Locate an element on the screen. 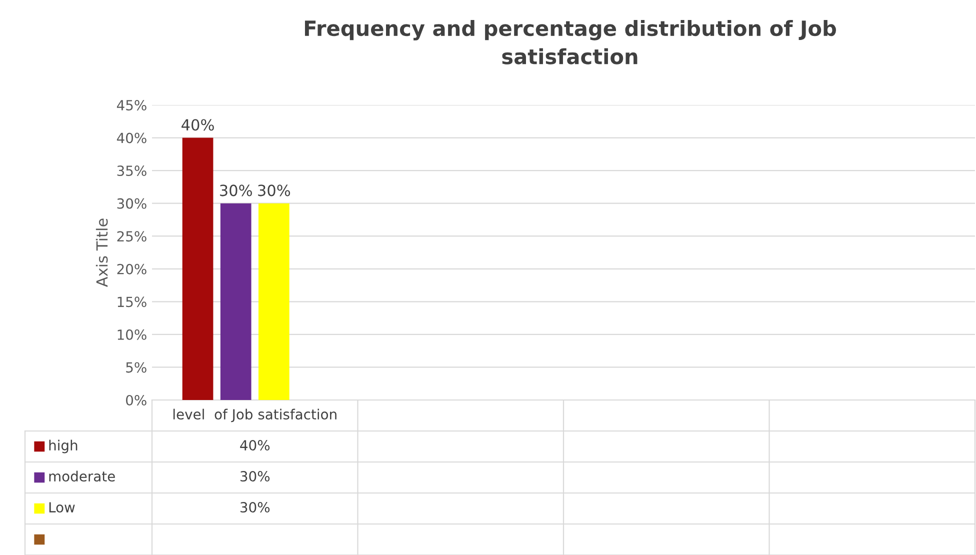 The image size is (976, 555). y-tick-label: 25% is located at coordinates (131, 236).